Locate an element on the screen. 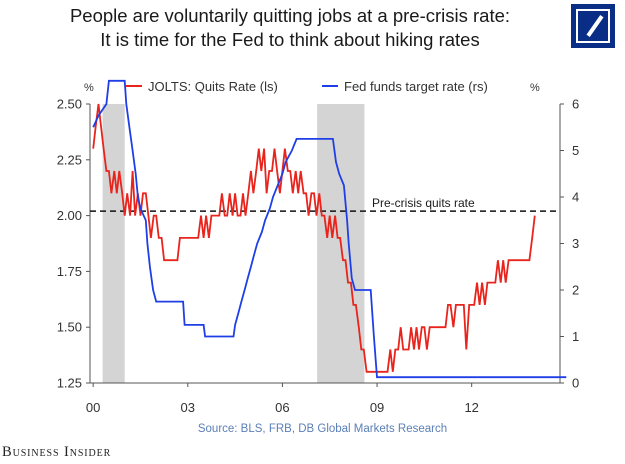  x-tick-label: 03 is located at coordinates (188, 407).